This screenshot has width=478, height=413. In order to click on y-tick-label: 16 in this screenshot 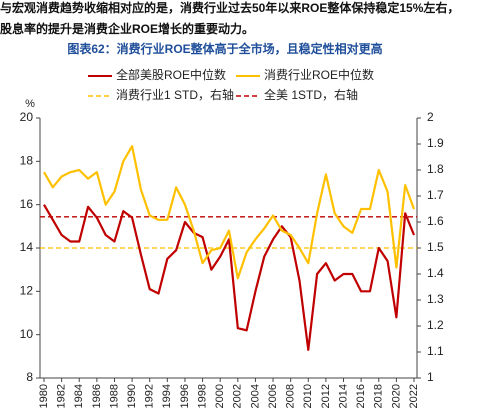, I will do `click(27, 204)`.